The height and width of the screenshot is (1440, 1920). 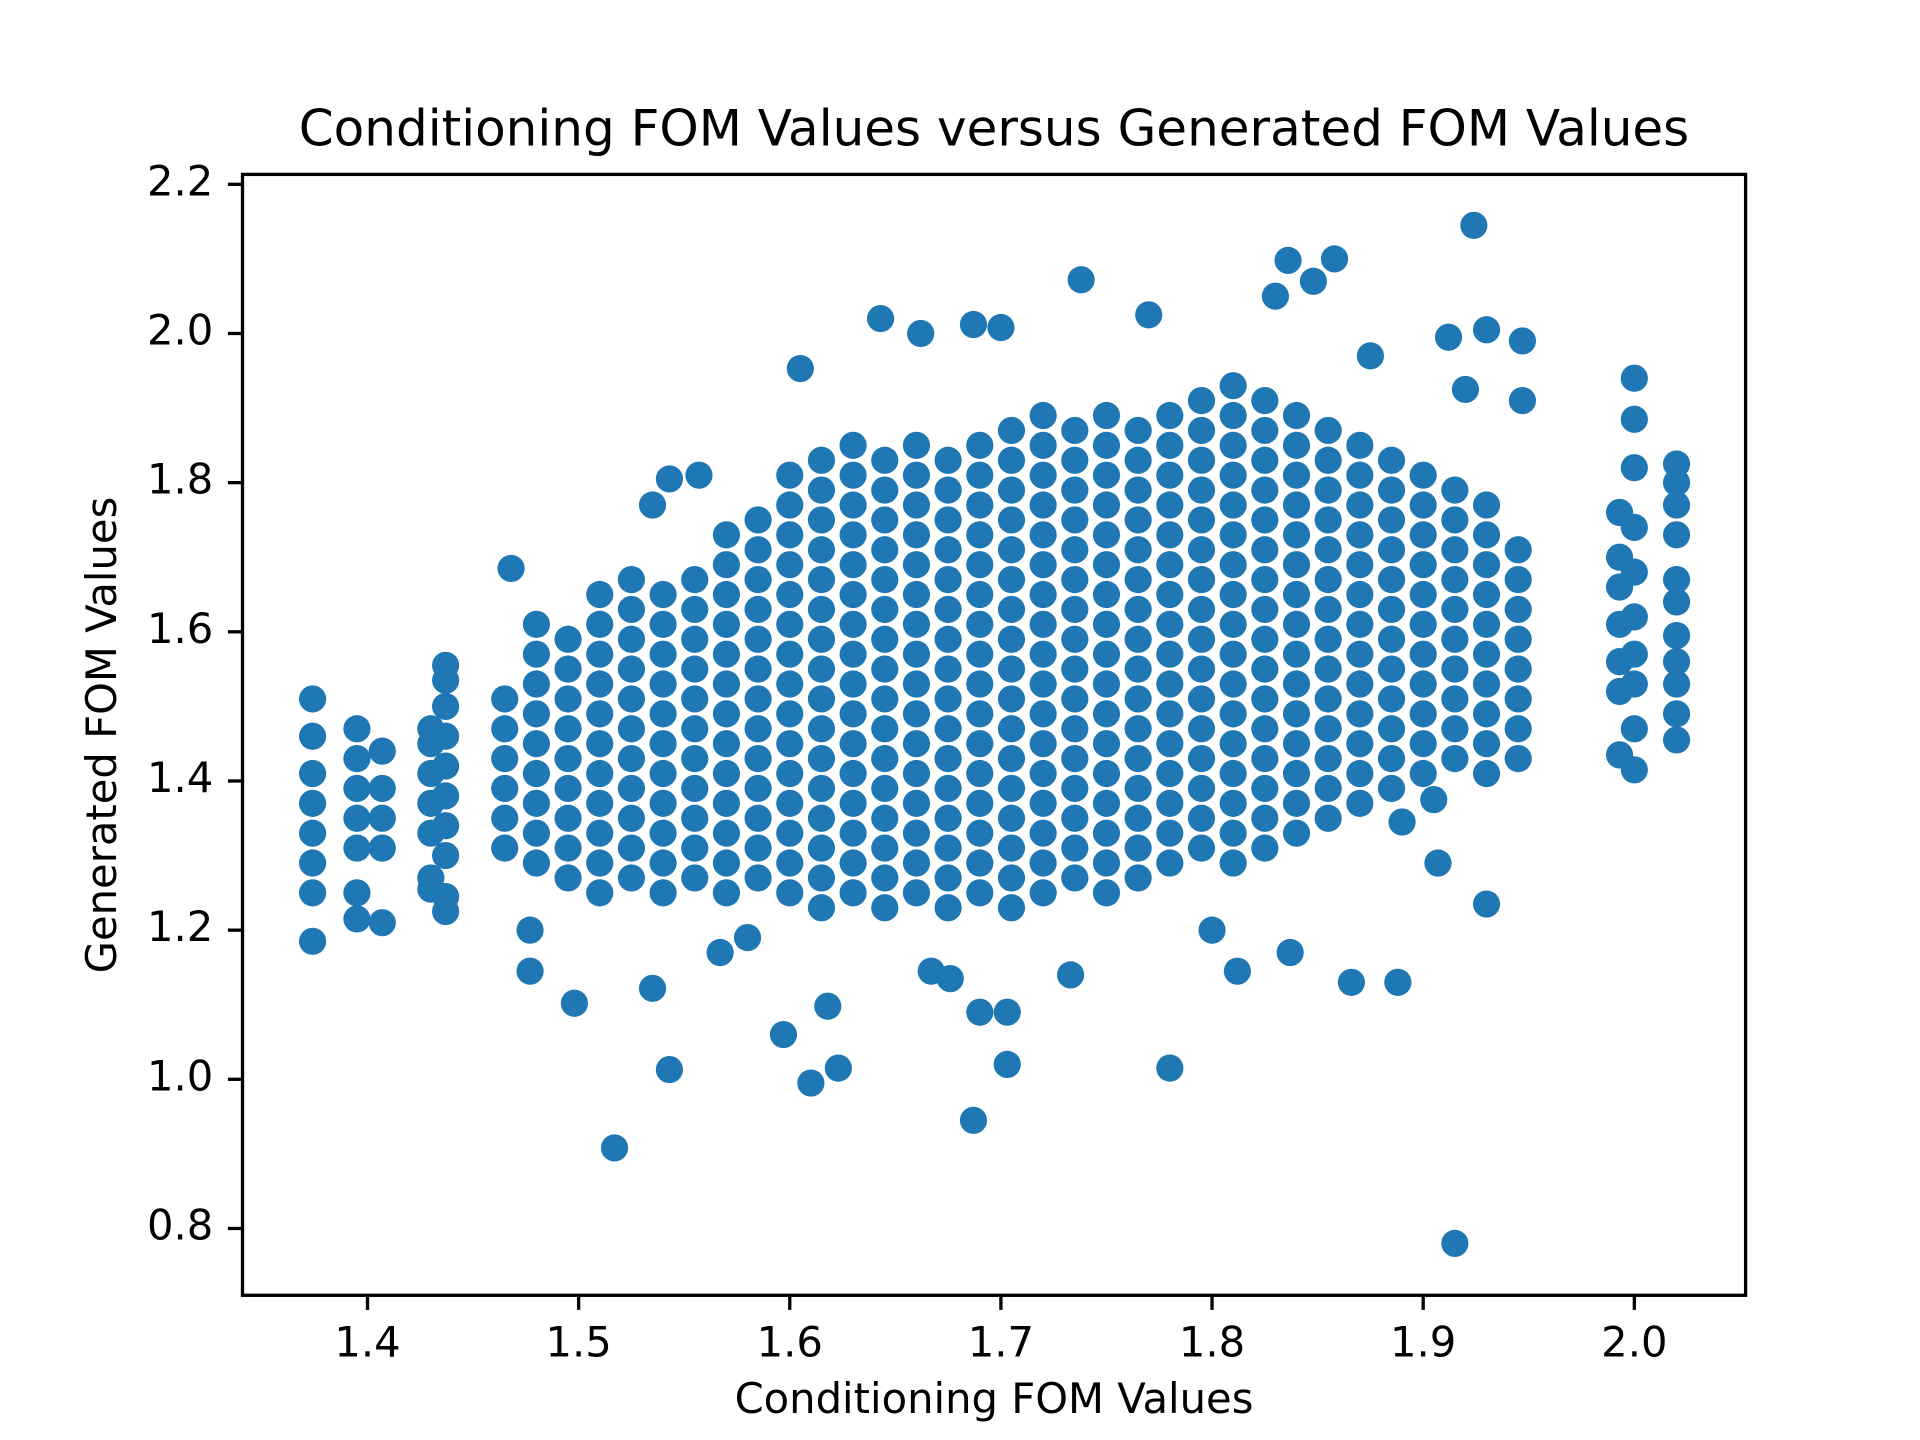 I want to click on x-tick-label: 1.5, so click(x=578, y=1342).